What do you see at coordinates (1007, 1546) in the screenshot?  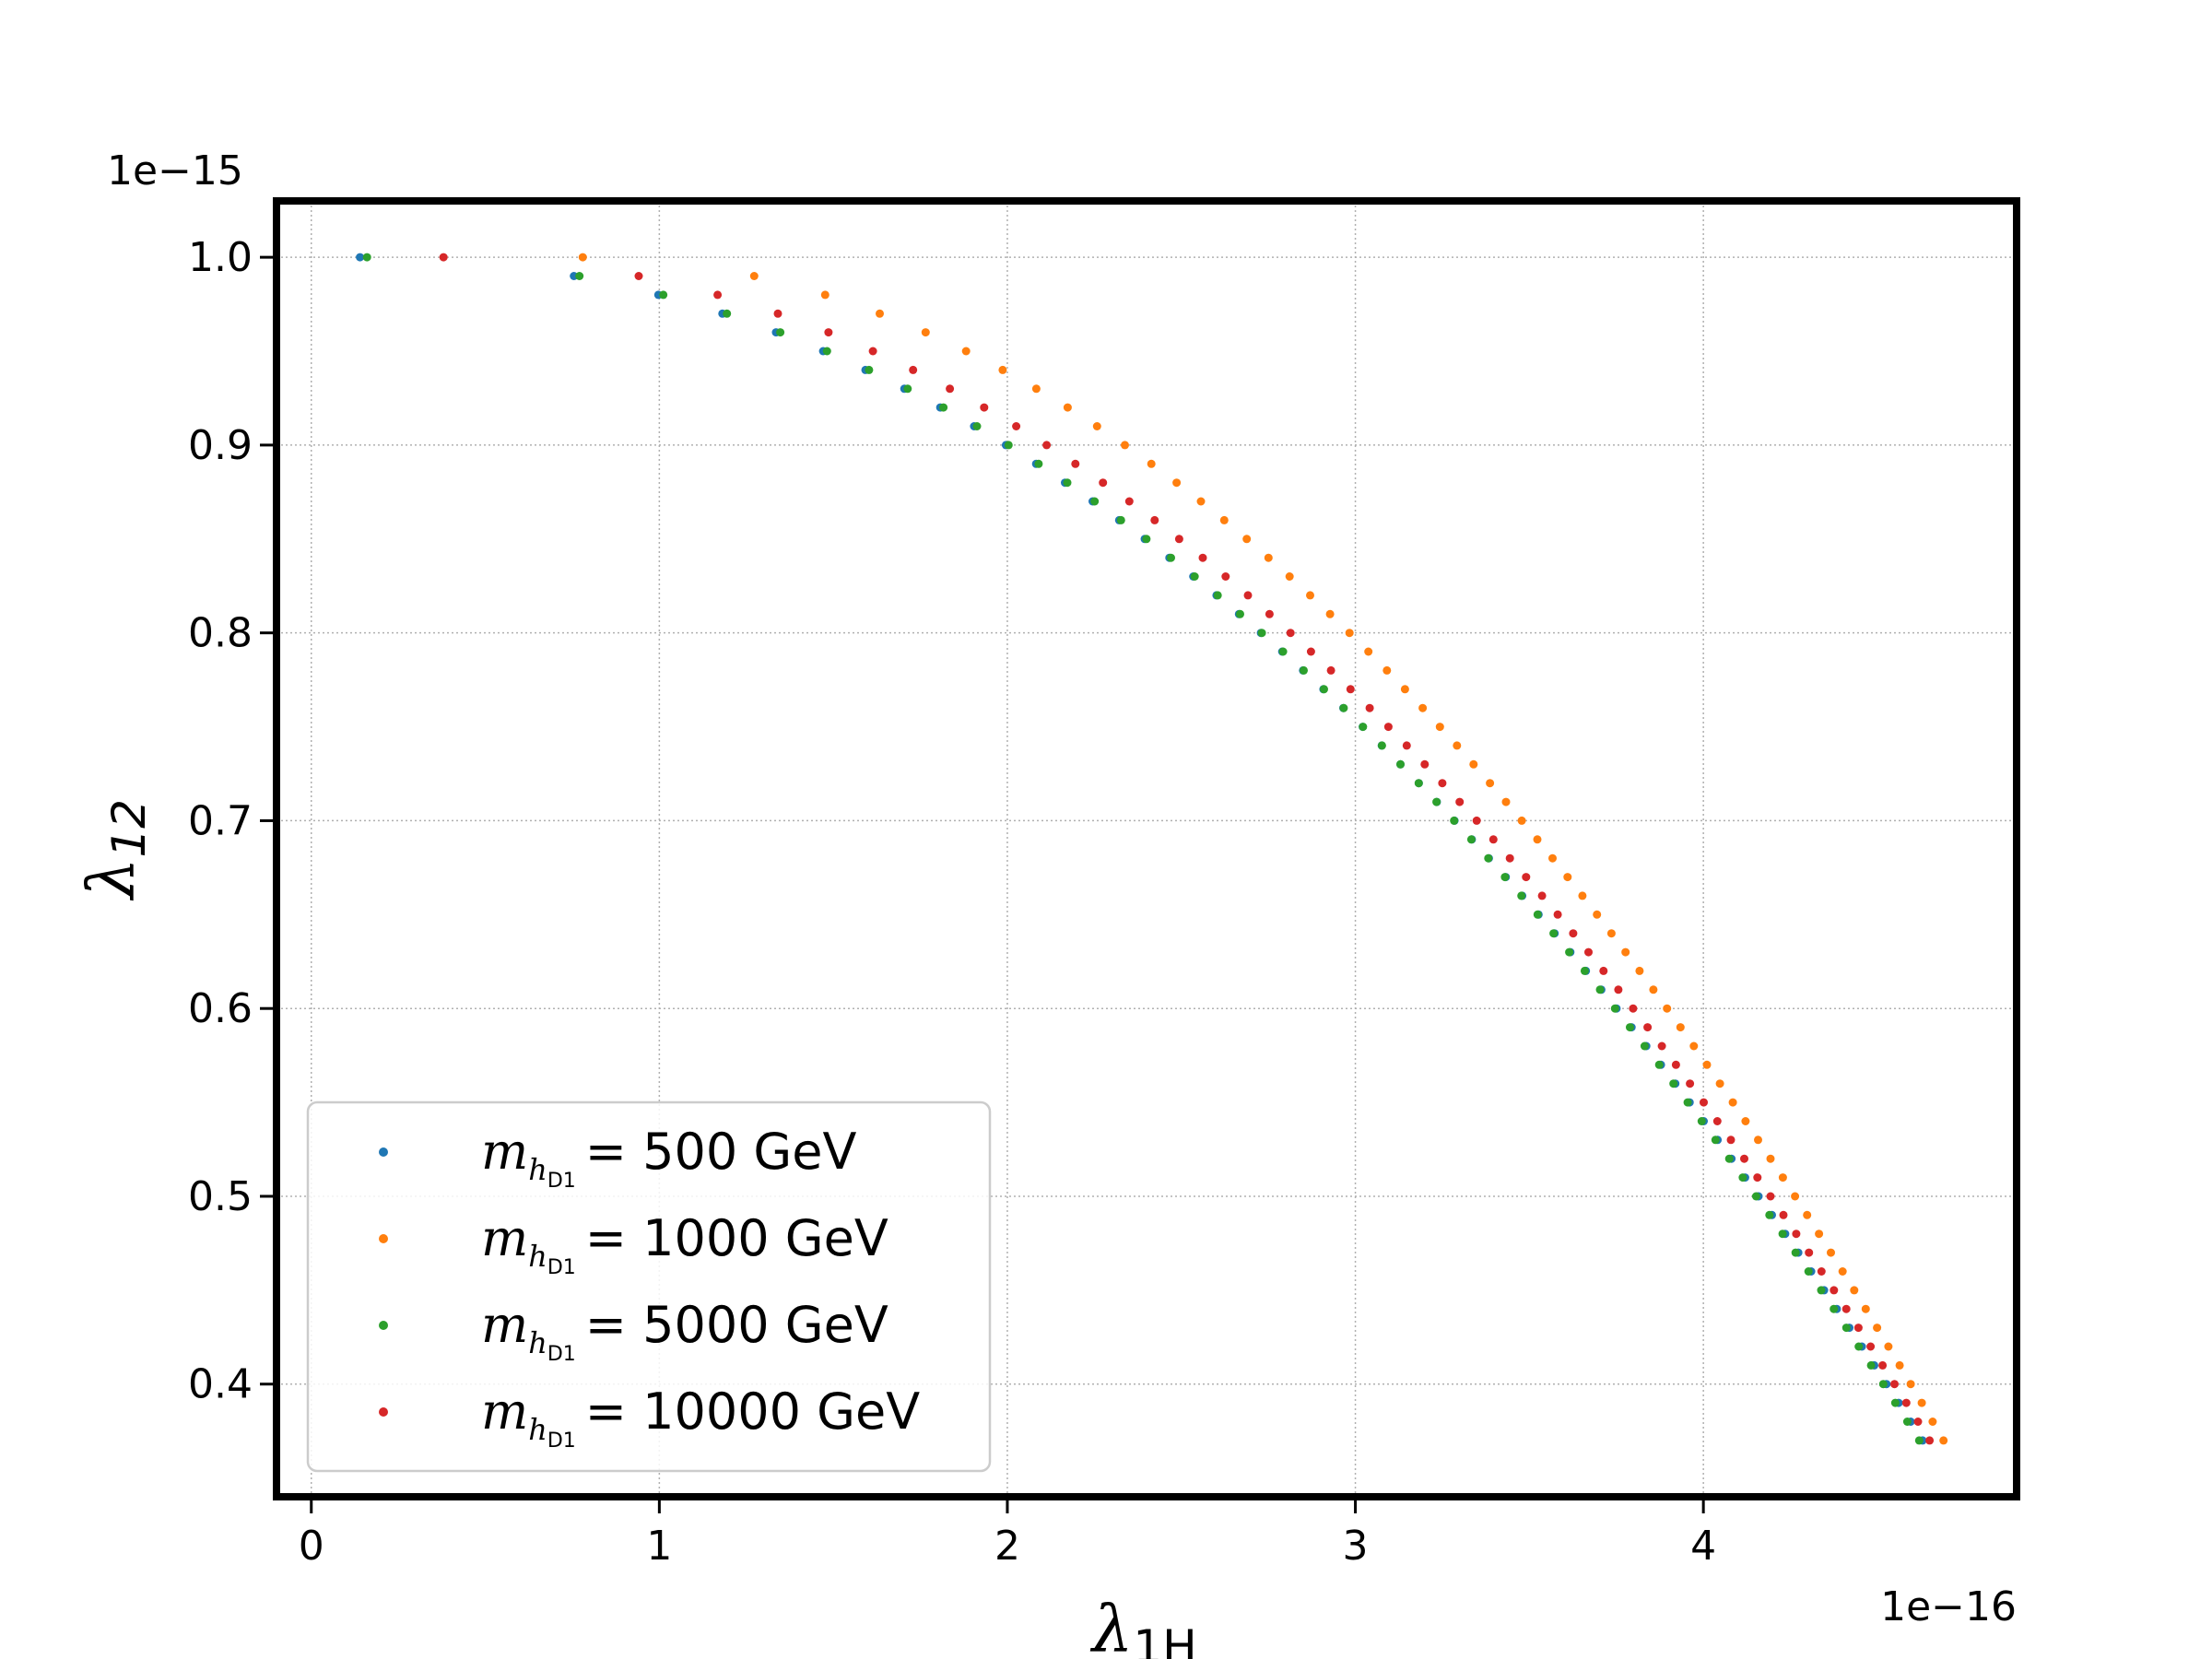 I see `x-tick-label: 2` at bounding box center [1007, 1546].